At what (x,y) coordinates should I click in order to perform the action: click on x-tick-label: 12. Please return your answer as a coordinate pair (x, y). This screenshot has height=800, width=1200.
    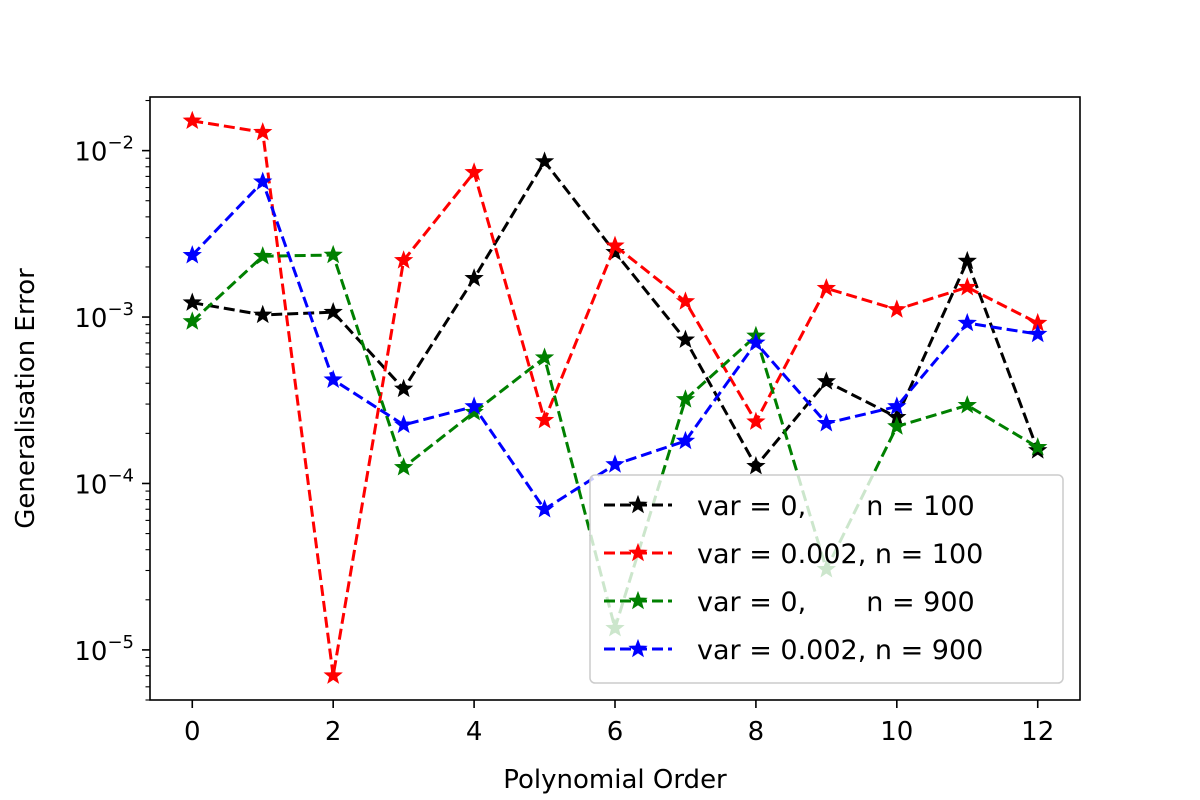
    Looking at the image, I should click on (1037, 732).